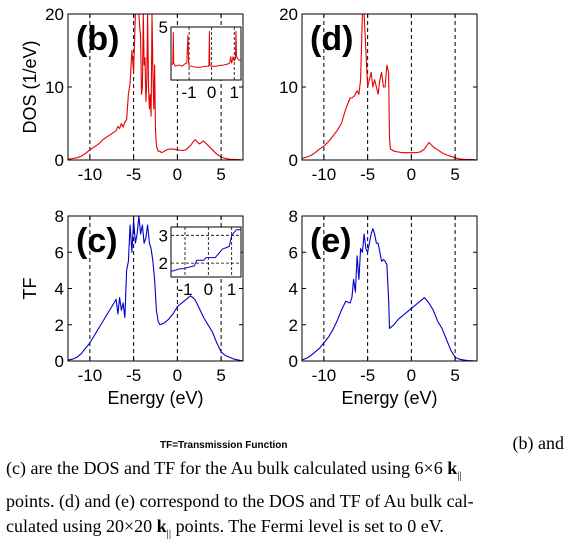  What do you see at coordinates (163, 235) in the screenshot?
I see `inset-y-tick-label: 3` at bounding box center [163, 235].